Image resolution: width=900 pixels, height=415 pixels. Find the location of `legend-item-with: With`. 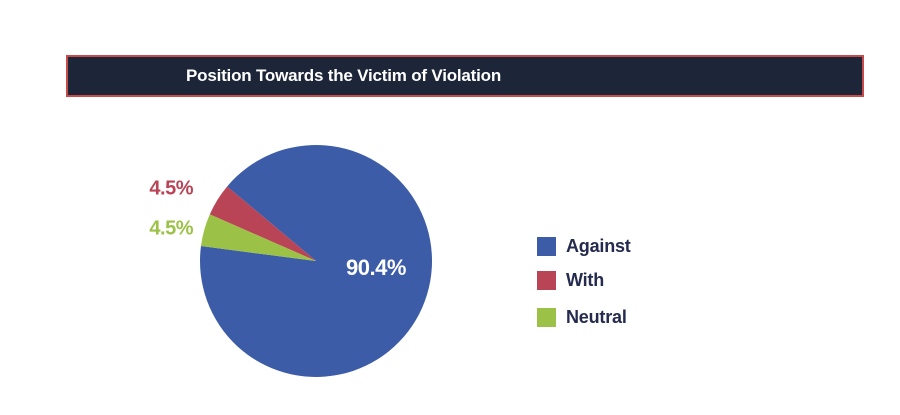

legend-item-with: With is located at coordinates (571, 280).